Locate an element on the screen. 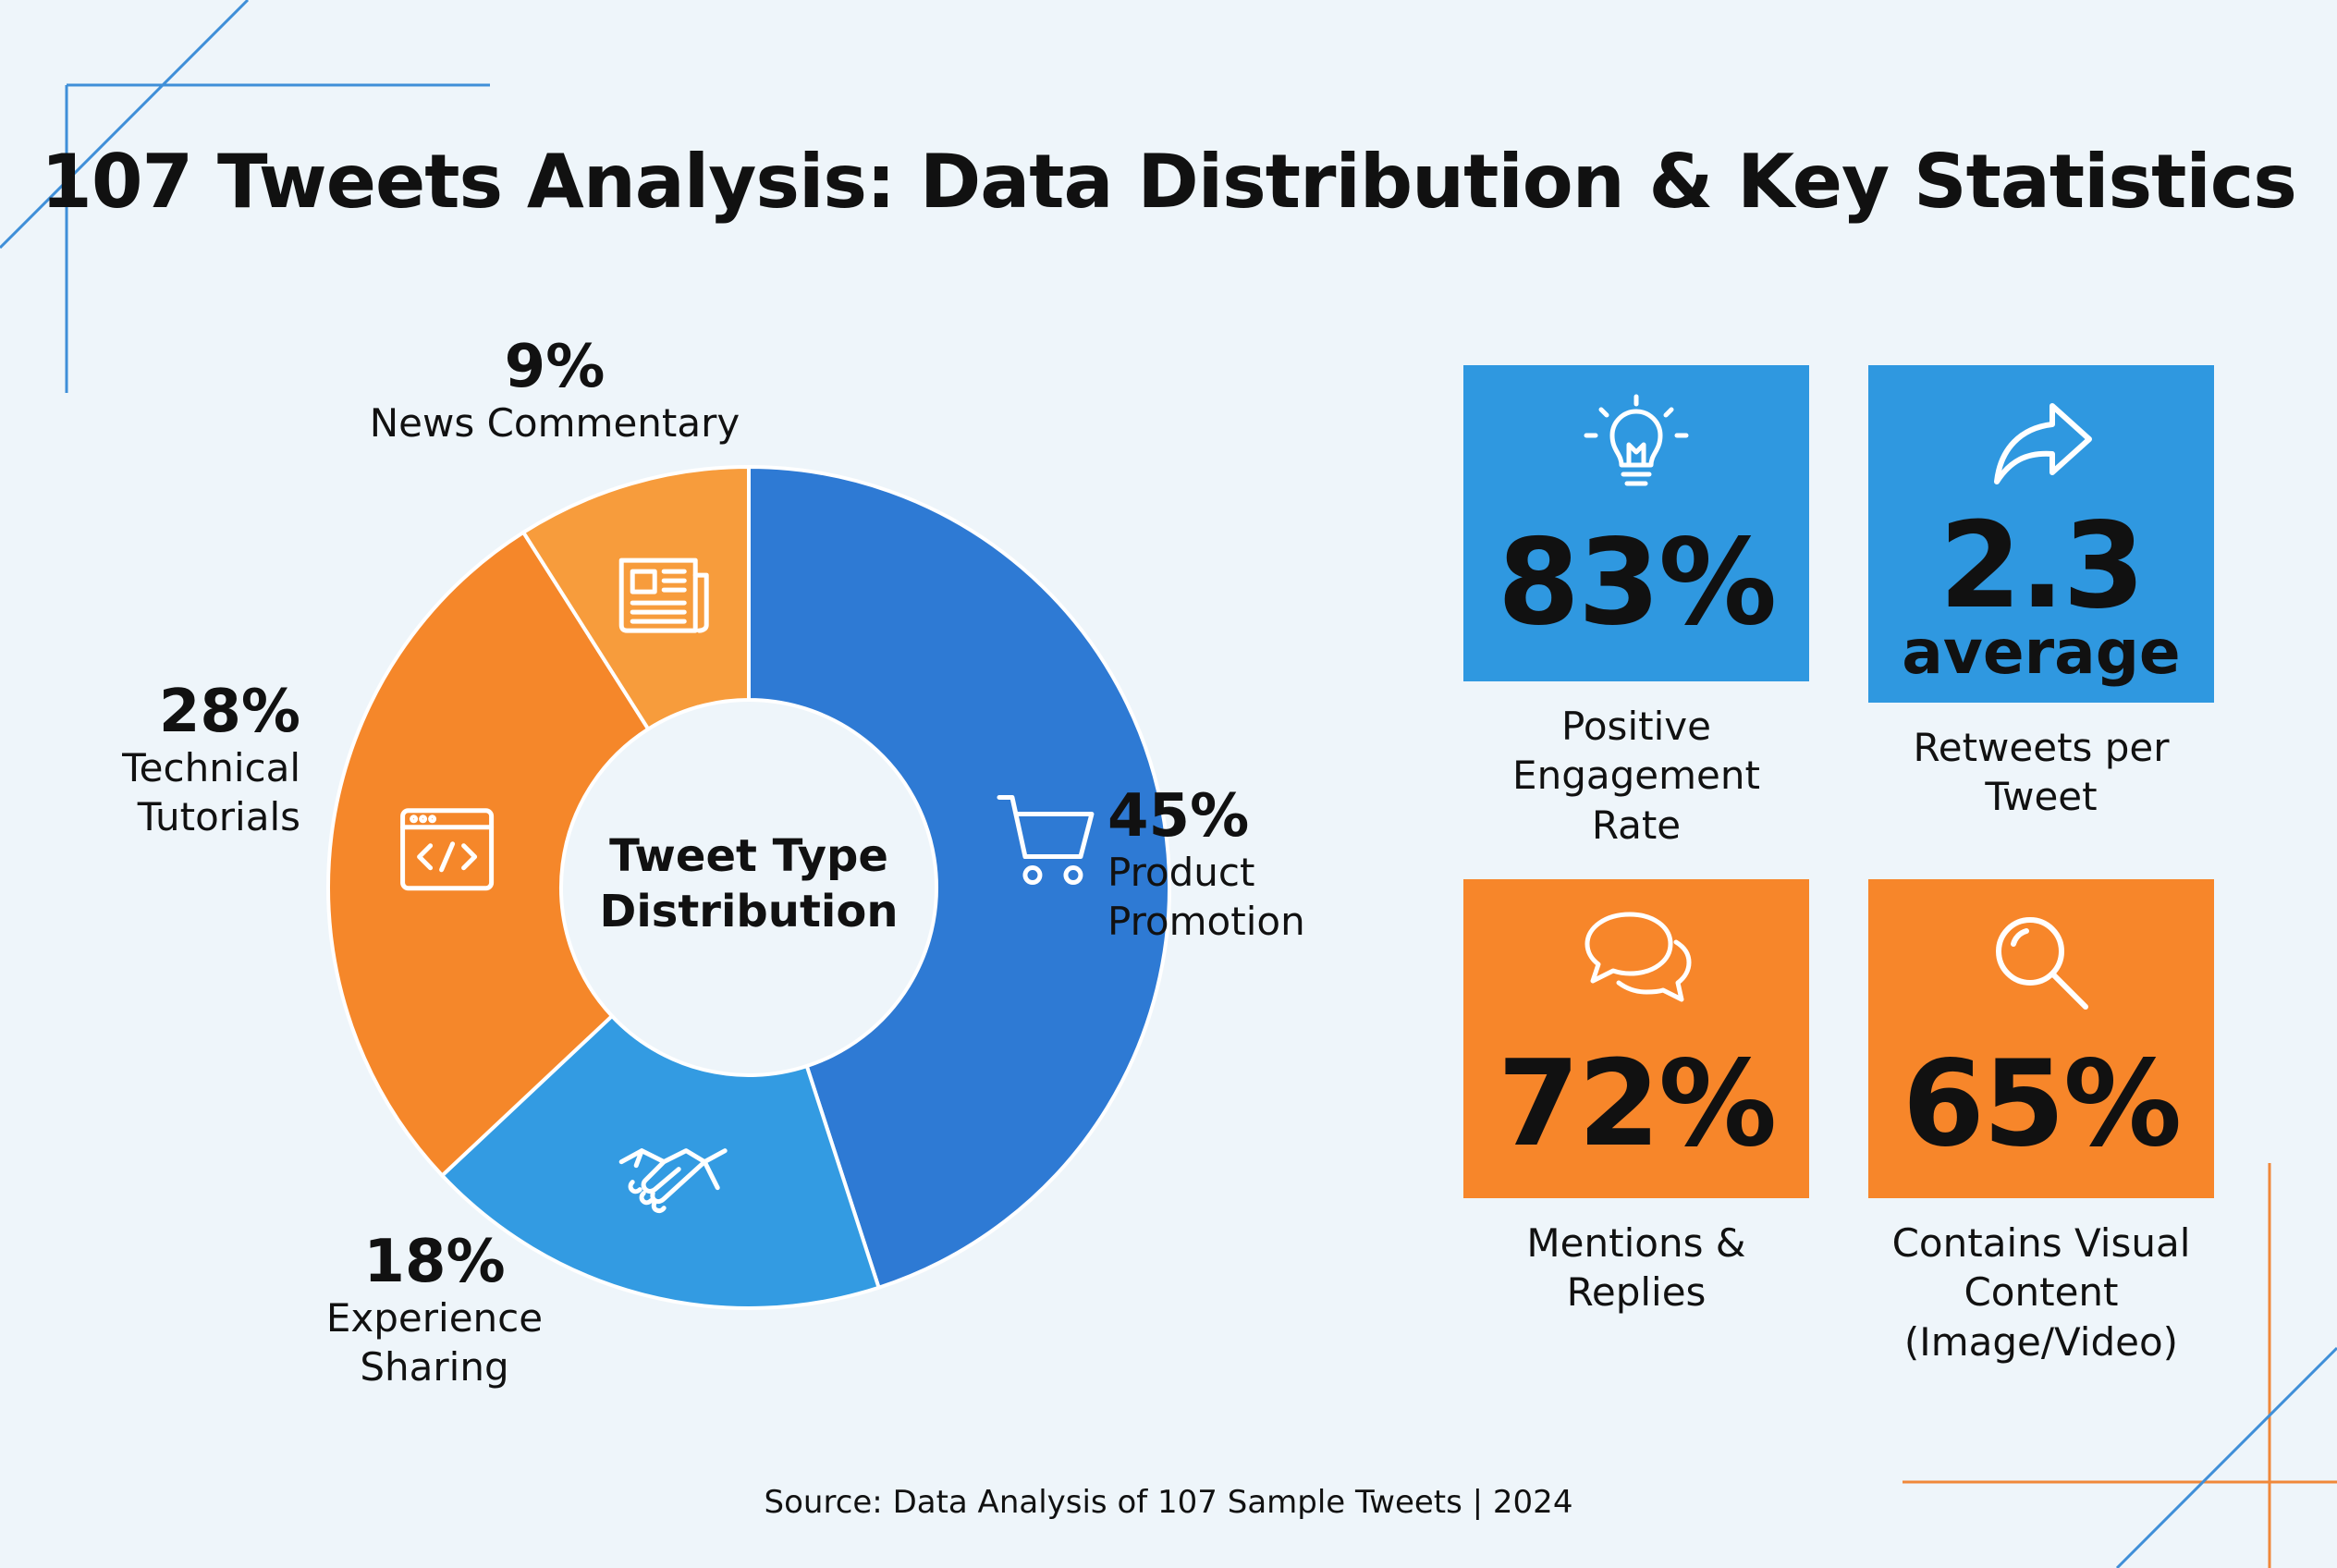 The image size is (2337, 1568). slice-pct: 9% is located at coordinates (555, 367).